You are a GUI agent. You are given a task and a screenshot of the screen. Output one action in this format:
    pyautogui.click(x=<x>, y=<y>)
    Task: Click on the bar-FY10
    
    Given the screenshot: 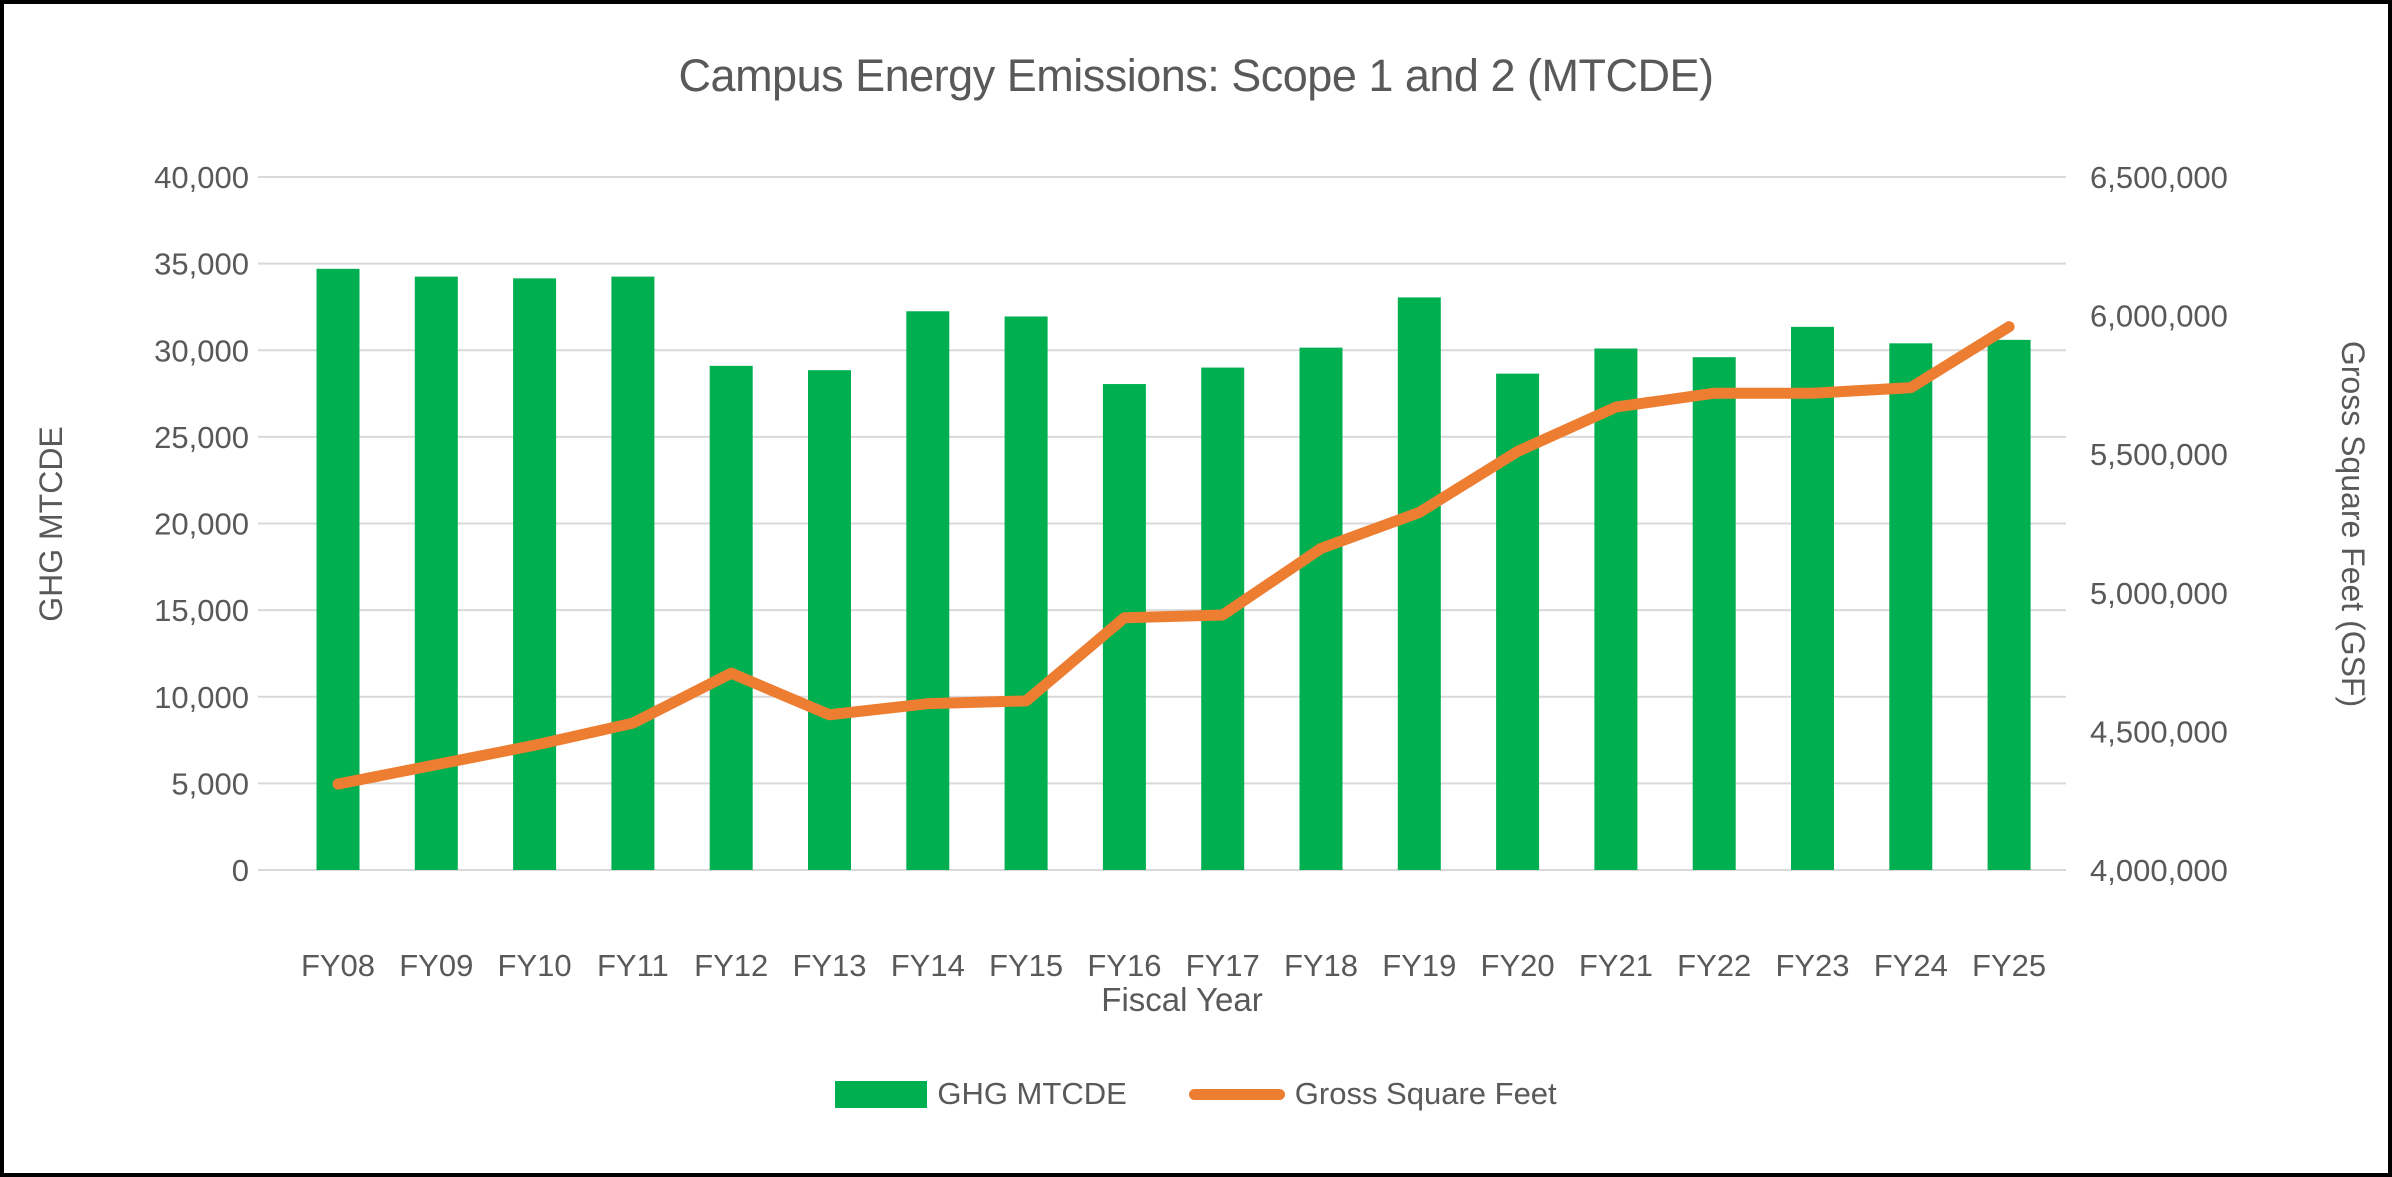 What is the action you would take?
    pyautogui.click(x=535, y=574)
    